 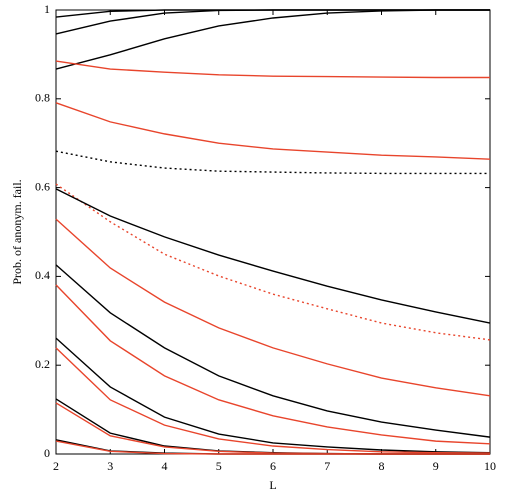 What do you see at coordinates (56, 466) in the screenshot?
I see `x-tick-label: 2` at bounding box center [56, 466].